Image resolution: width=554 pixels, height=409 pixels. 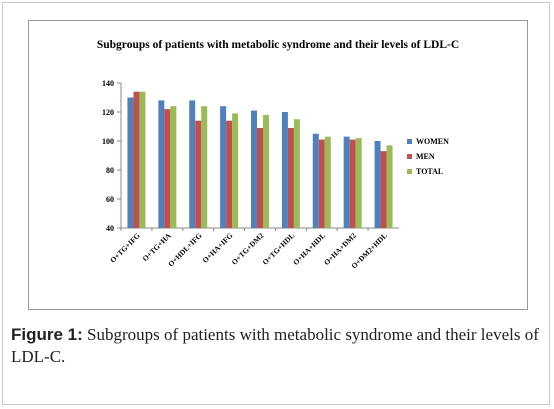 I want to click on y-tick-label: 40, so click(x=110, y=228).